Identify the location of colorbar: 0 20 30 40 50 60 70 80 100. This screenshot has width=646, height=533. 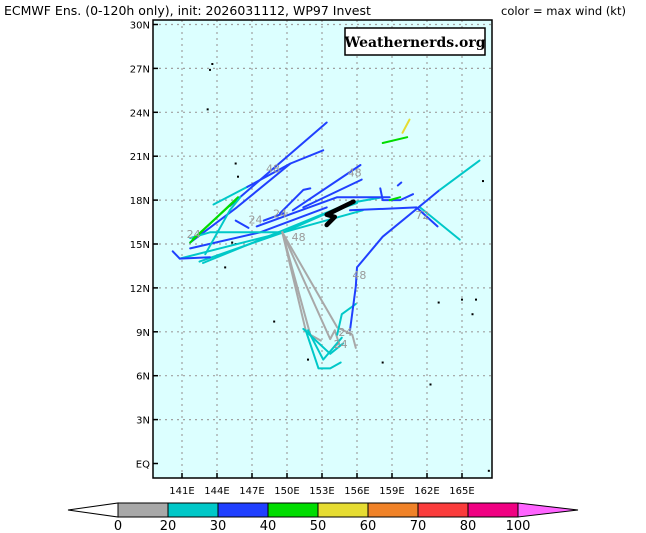
(323, 517).